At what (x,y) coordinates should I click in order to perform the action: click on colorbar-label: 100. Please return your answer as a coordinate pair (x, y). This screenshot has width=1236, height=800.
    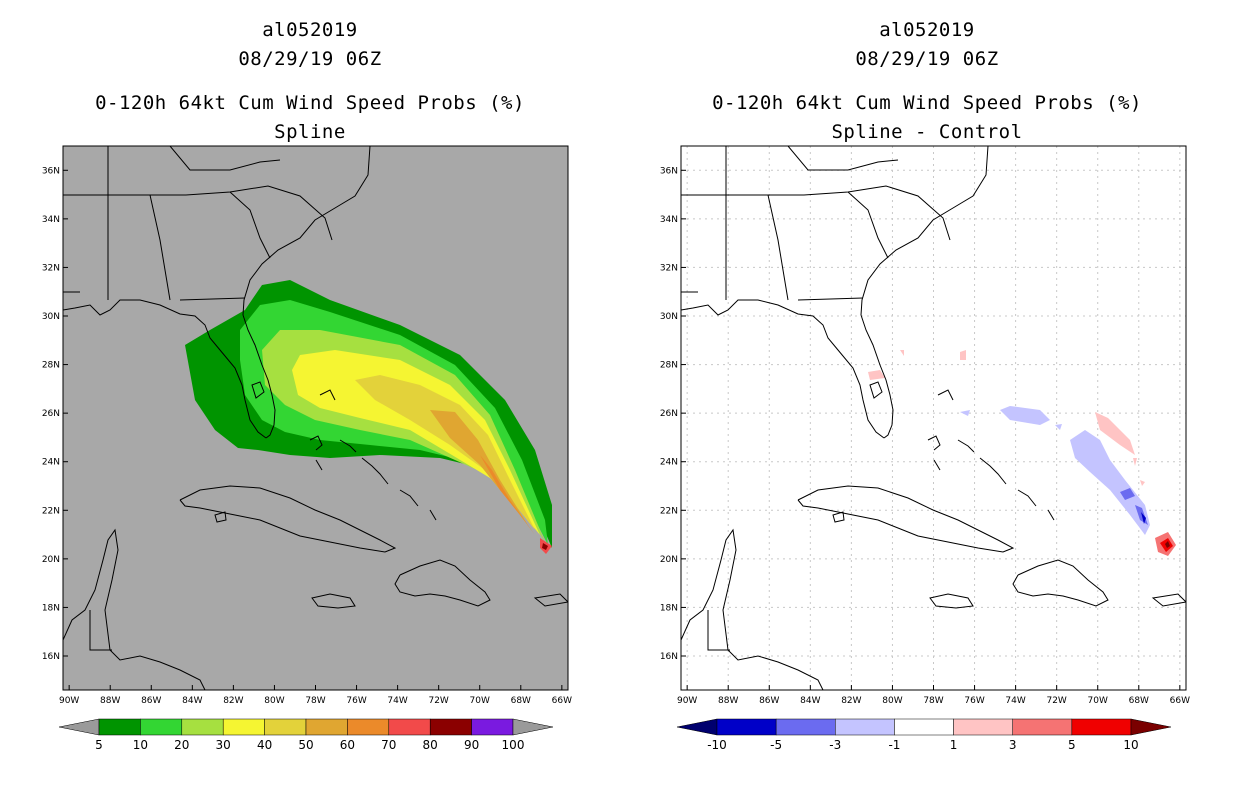
    Looking at the image, I should click on (513, 745).